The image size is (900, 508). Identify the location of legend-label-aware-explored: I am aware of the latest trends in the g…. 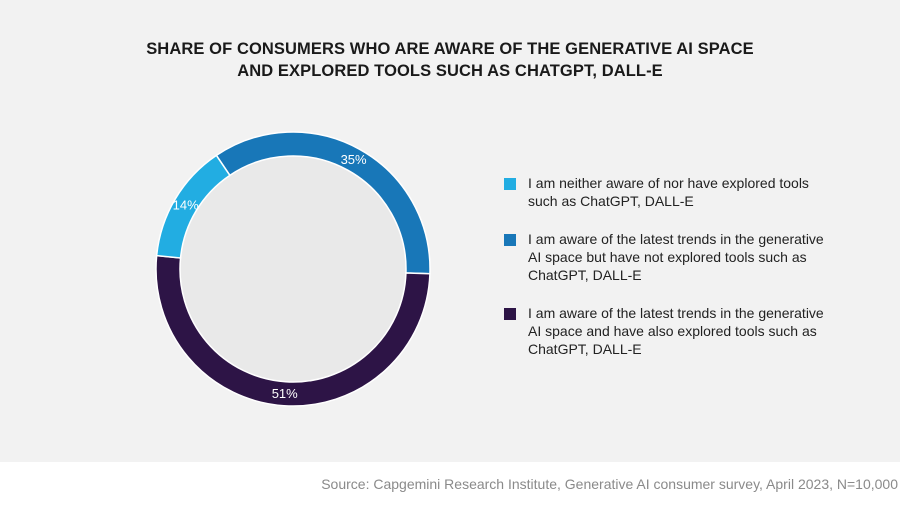
(676, 331).